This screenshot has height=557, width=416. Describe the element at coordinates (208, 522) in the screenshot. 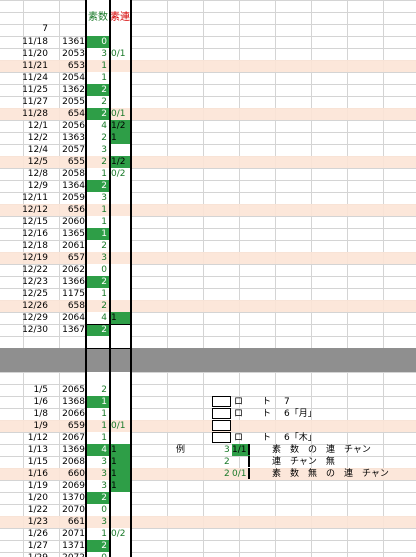

I see `table-row: 1/23 661 3` at that location.